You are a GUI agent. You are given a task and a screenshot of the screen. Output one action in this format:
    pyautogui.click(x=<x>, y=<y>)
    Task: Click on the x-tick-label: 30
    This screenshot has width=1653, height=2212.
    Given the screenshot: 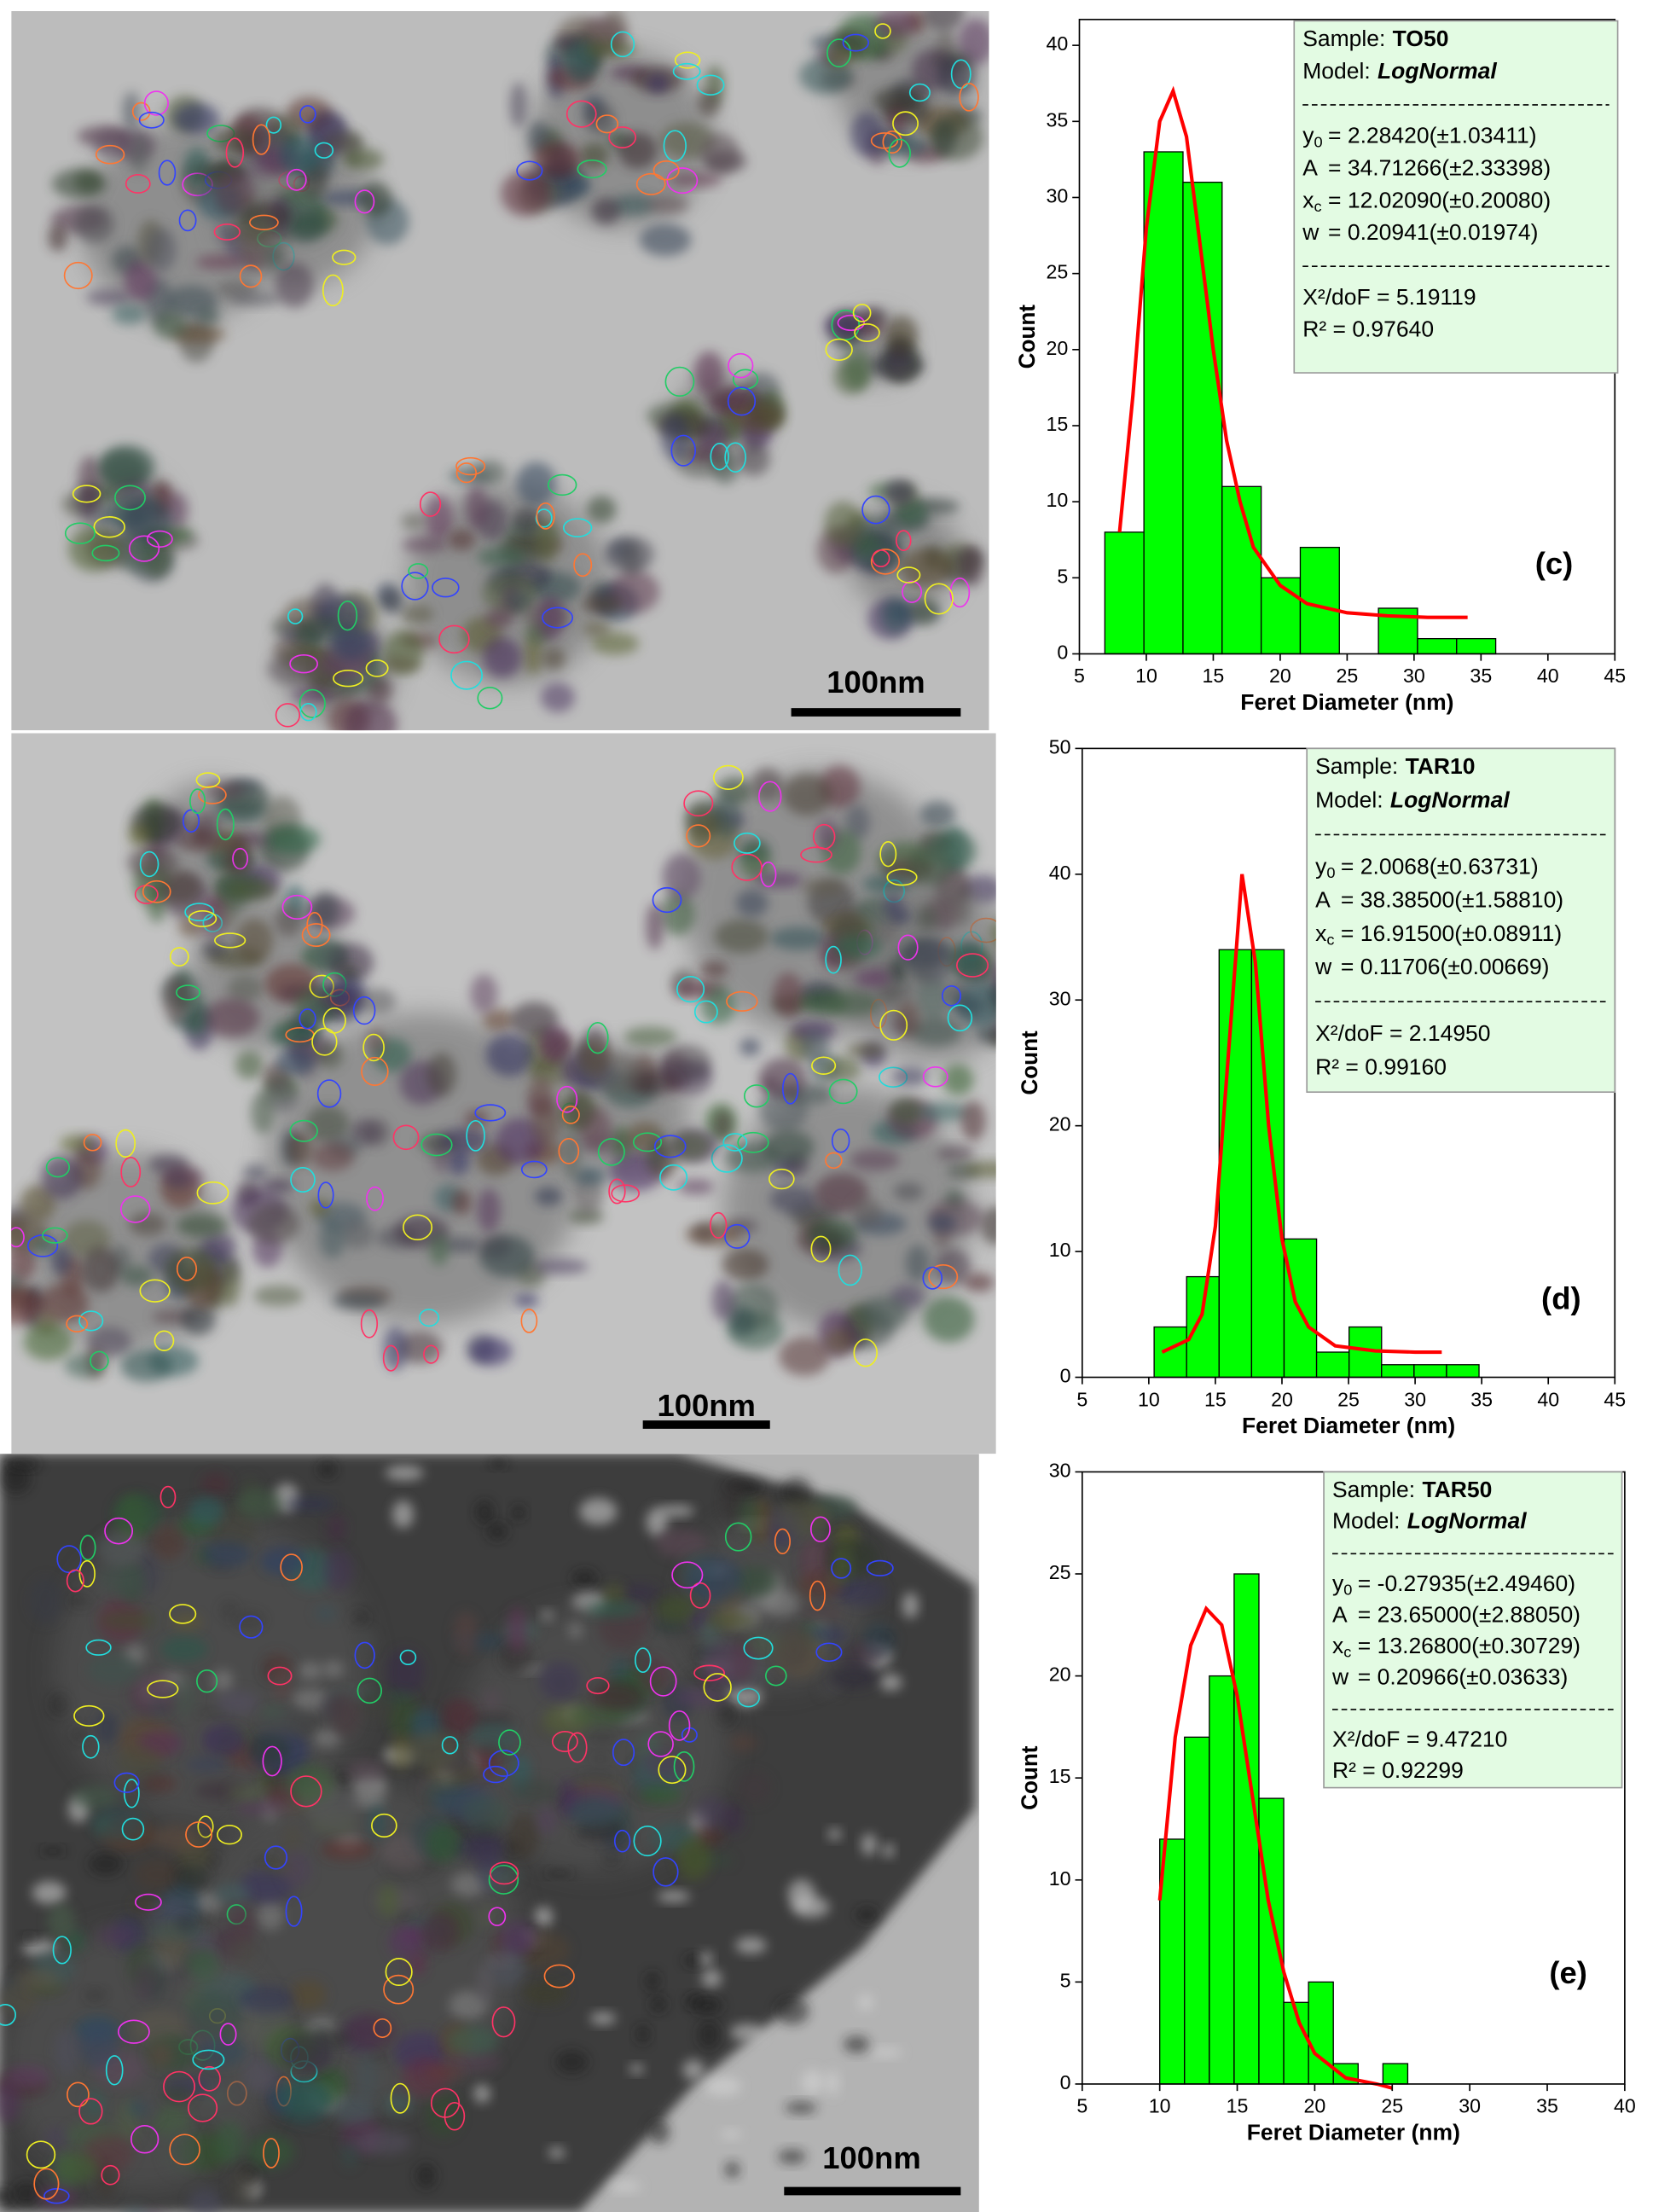 What is the action you would take?
    pyautogui.click(x=1414, y=676)
    